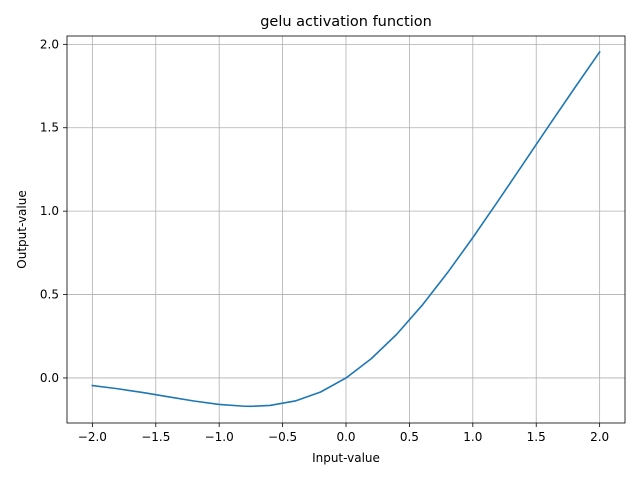  I want to click on x-tick-label: 0.0, so click(345, 437).